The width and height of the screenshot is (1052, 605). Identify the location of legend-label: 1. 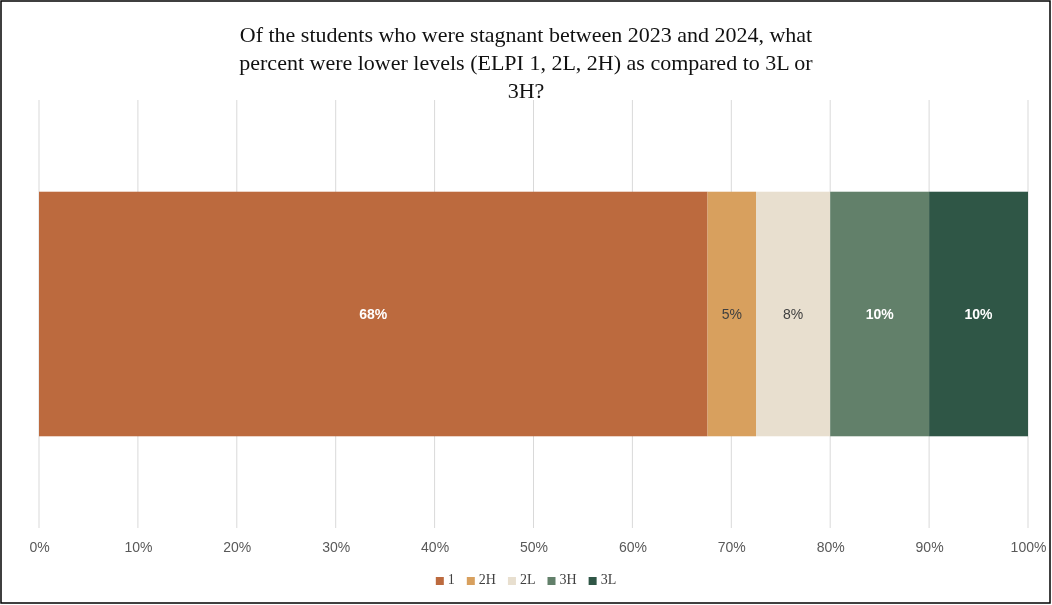
(451, 579).